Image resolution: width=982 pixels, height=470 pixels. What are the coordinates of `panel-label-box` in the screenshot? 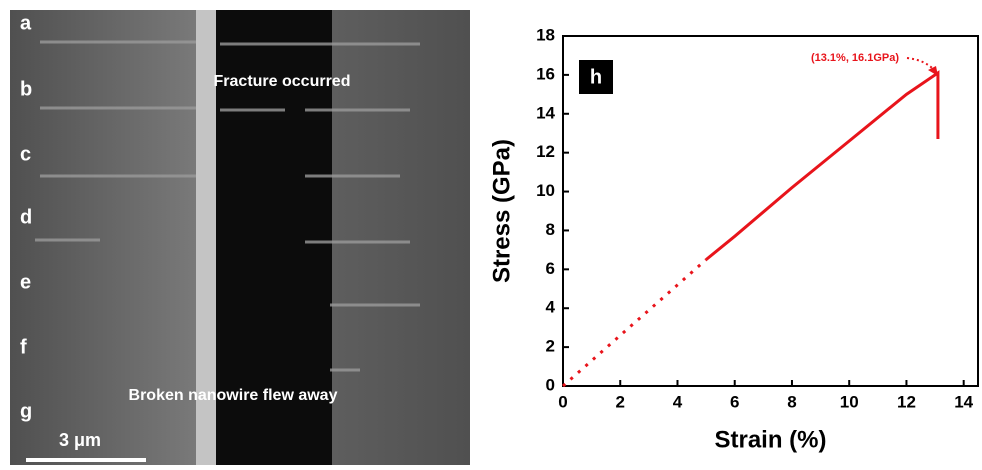 It's located at (596, 77).